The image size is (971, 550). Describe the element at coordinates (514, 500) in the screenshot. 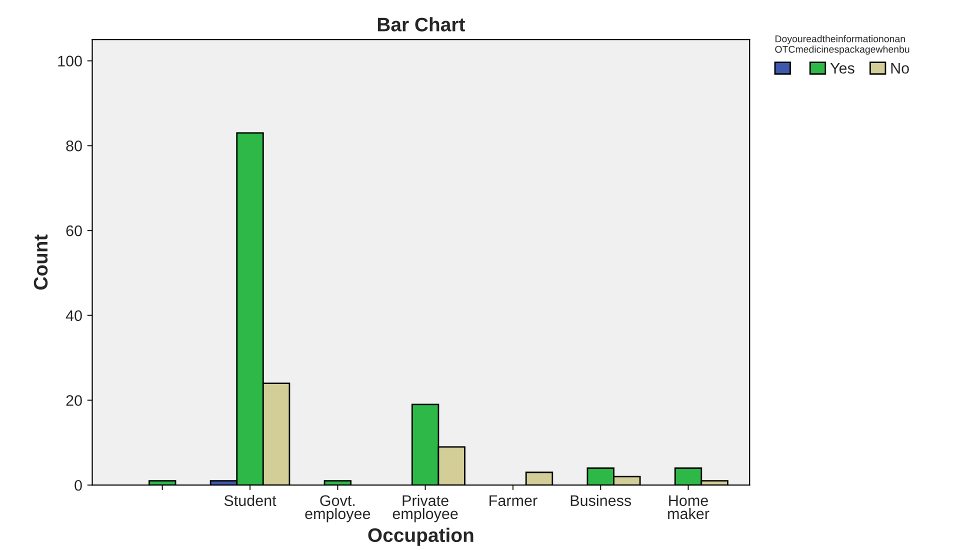

I see `x-tick-label: Farmer` at that location.